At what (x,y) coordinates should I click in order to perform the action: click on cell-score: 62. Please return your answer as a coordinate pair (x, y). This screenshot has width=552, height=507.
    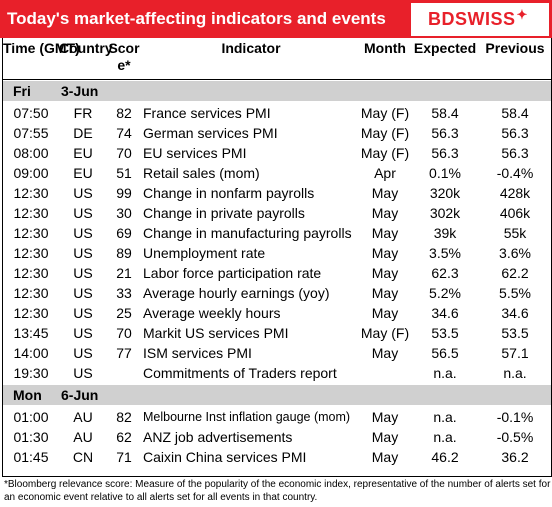
    Looking at the image, I should click on (124, 437).